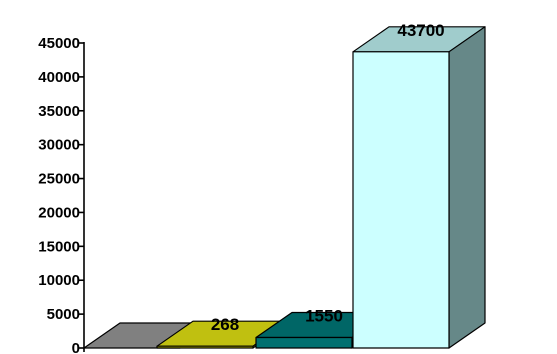 The width and height of the screenshot is (557, 354). What do you see at coordinates (59, 111) in the screenshot?
I see `y-tick-label: 35000` at bounding box center [59, 111].